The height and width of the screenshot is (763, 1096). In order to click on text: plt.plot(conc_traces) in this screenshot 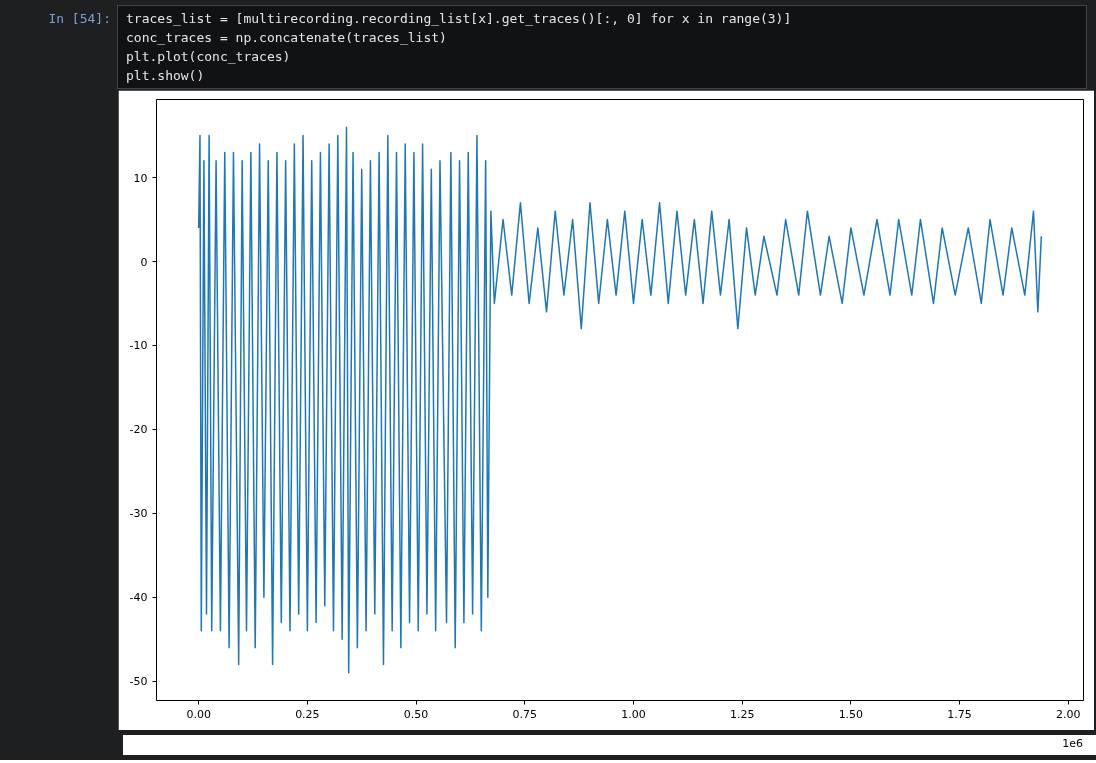, I will do `click(208, 56)`.